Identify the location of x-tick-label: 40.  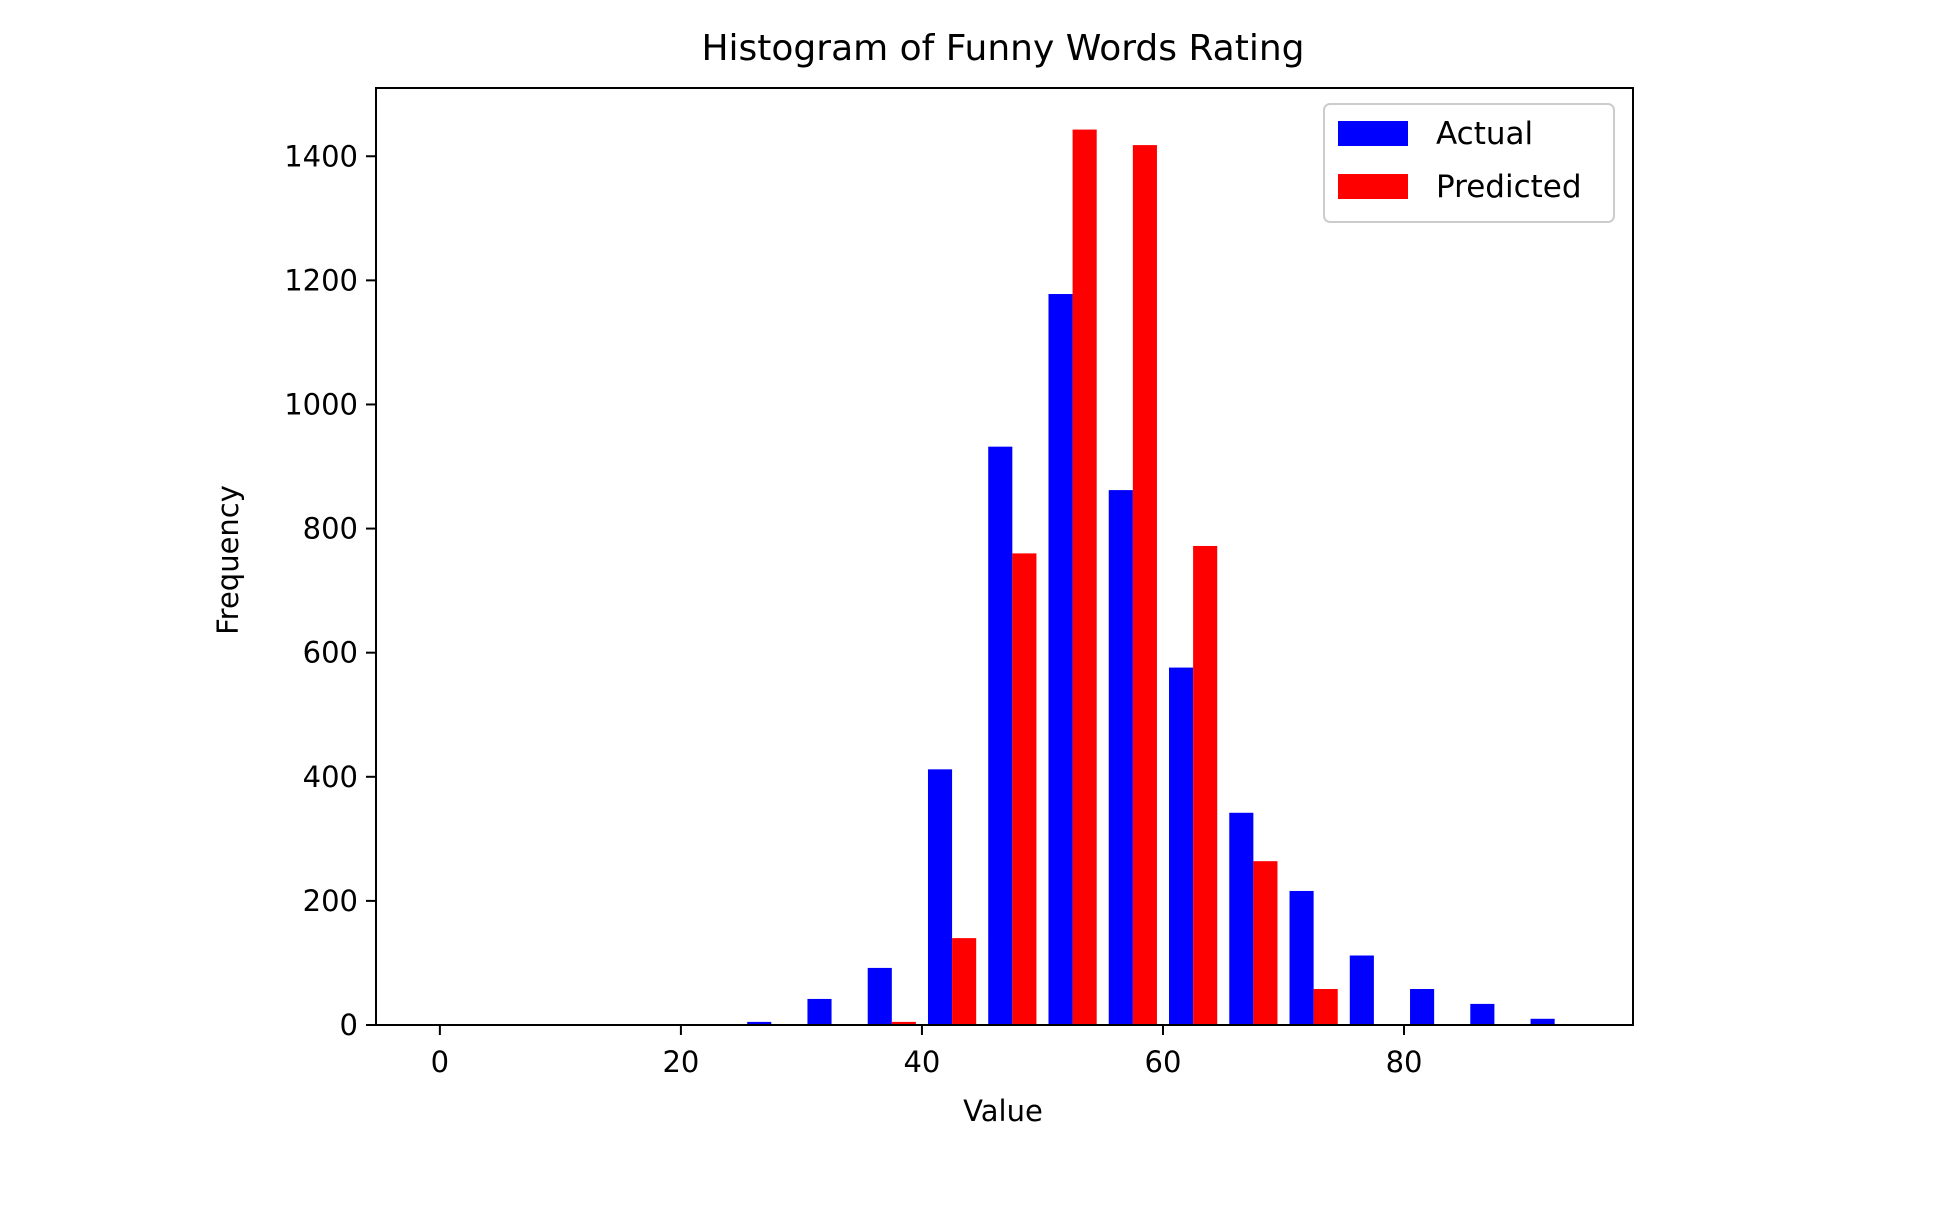
(921, 1062).